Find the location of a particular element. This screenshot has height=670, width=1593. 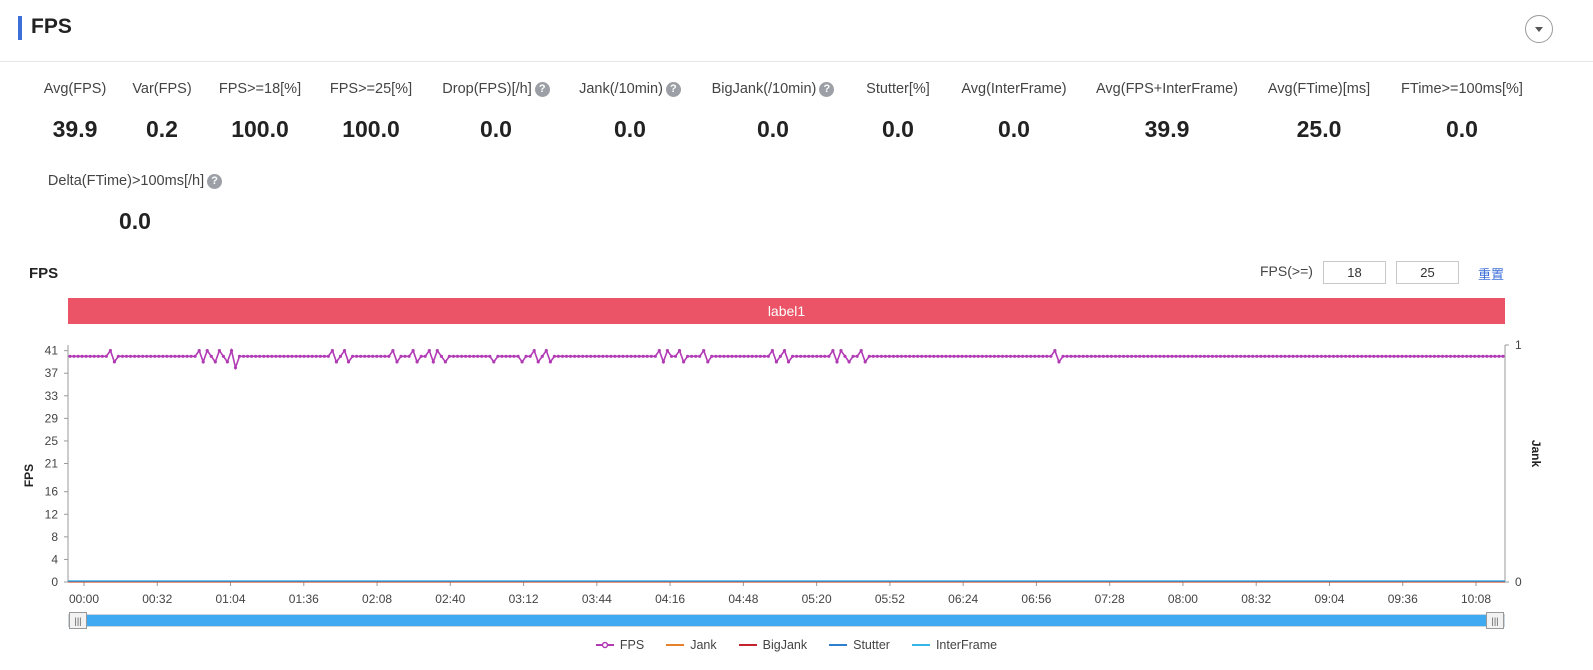

x-tick-label: 09:36 is located at coordinates (1403, 599).